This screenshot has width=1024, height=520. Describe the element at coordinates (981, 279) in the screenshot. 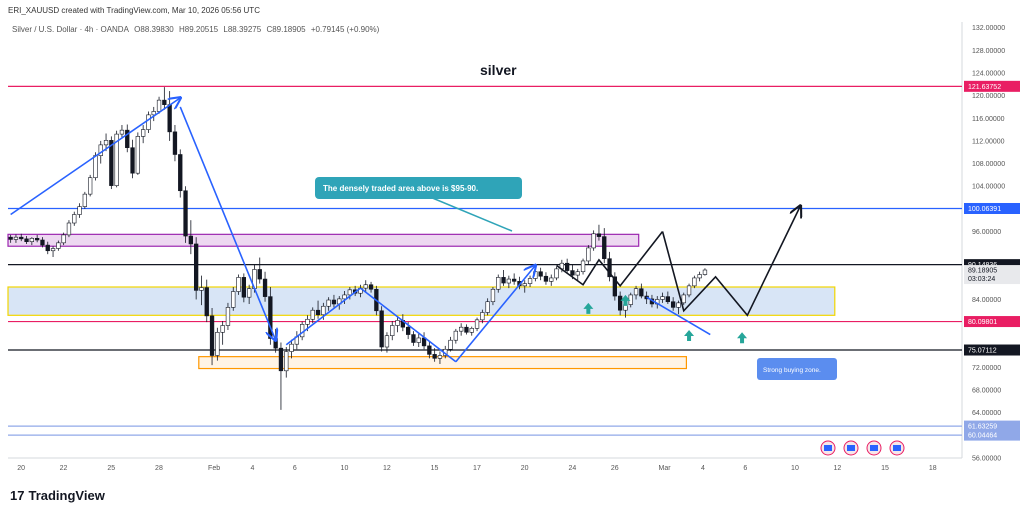

I see `bar-countdown-label: 03:03:24` at that location.